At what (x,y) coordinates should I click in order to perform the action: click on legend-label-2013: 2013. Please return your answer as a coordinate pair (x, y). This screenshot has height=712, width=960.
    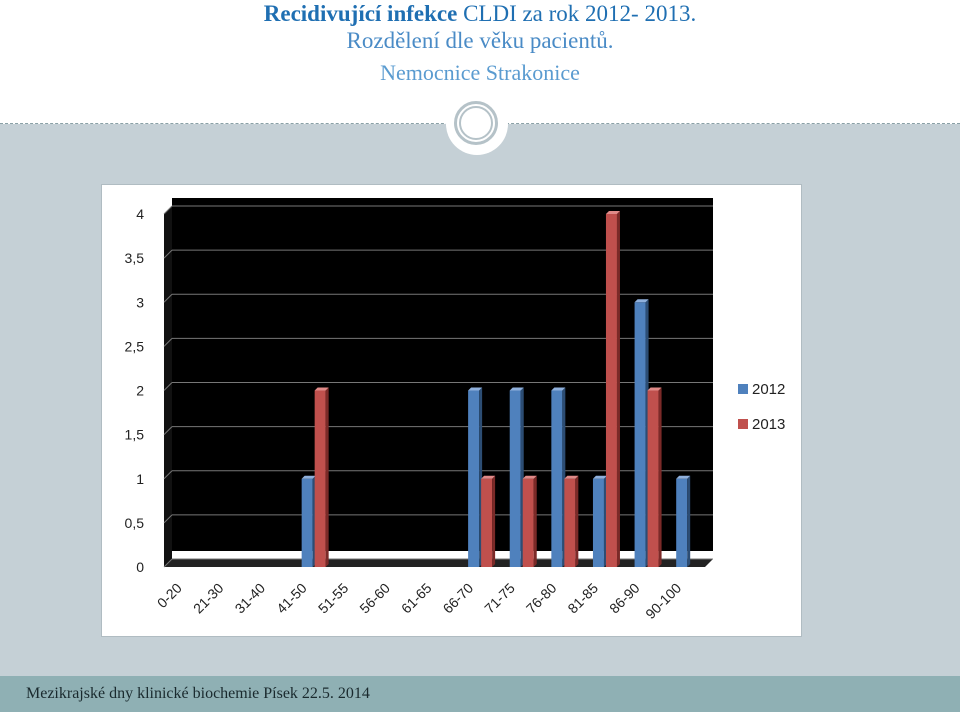
    Looking at the image, I should click on (768, 424).